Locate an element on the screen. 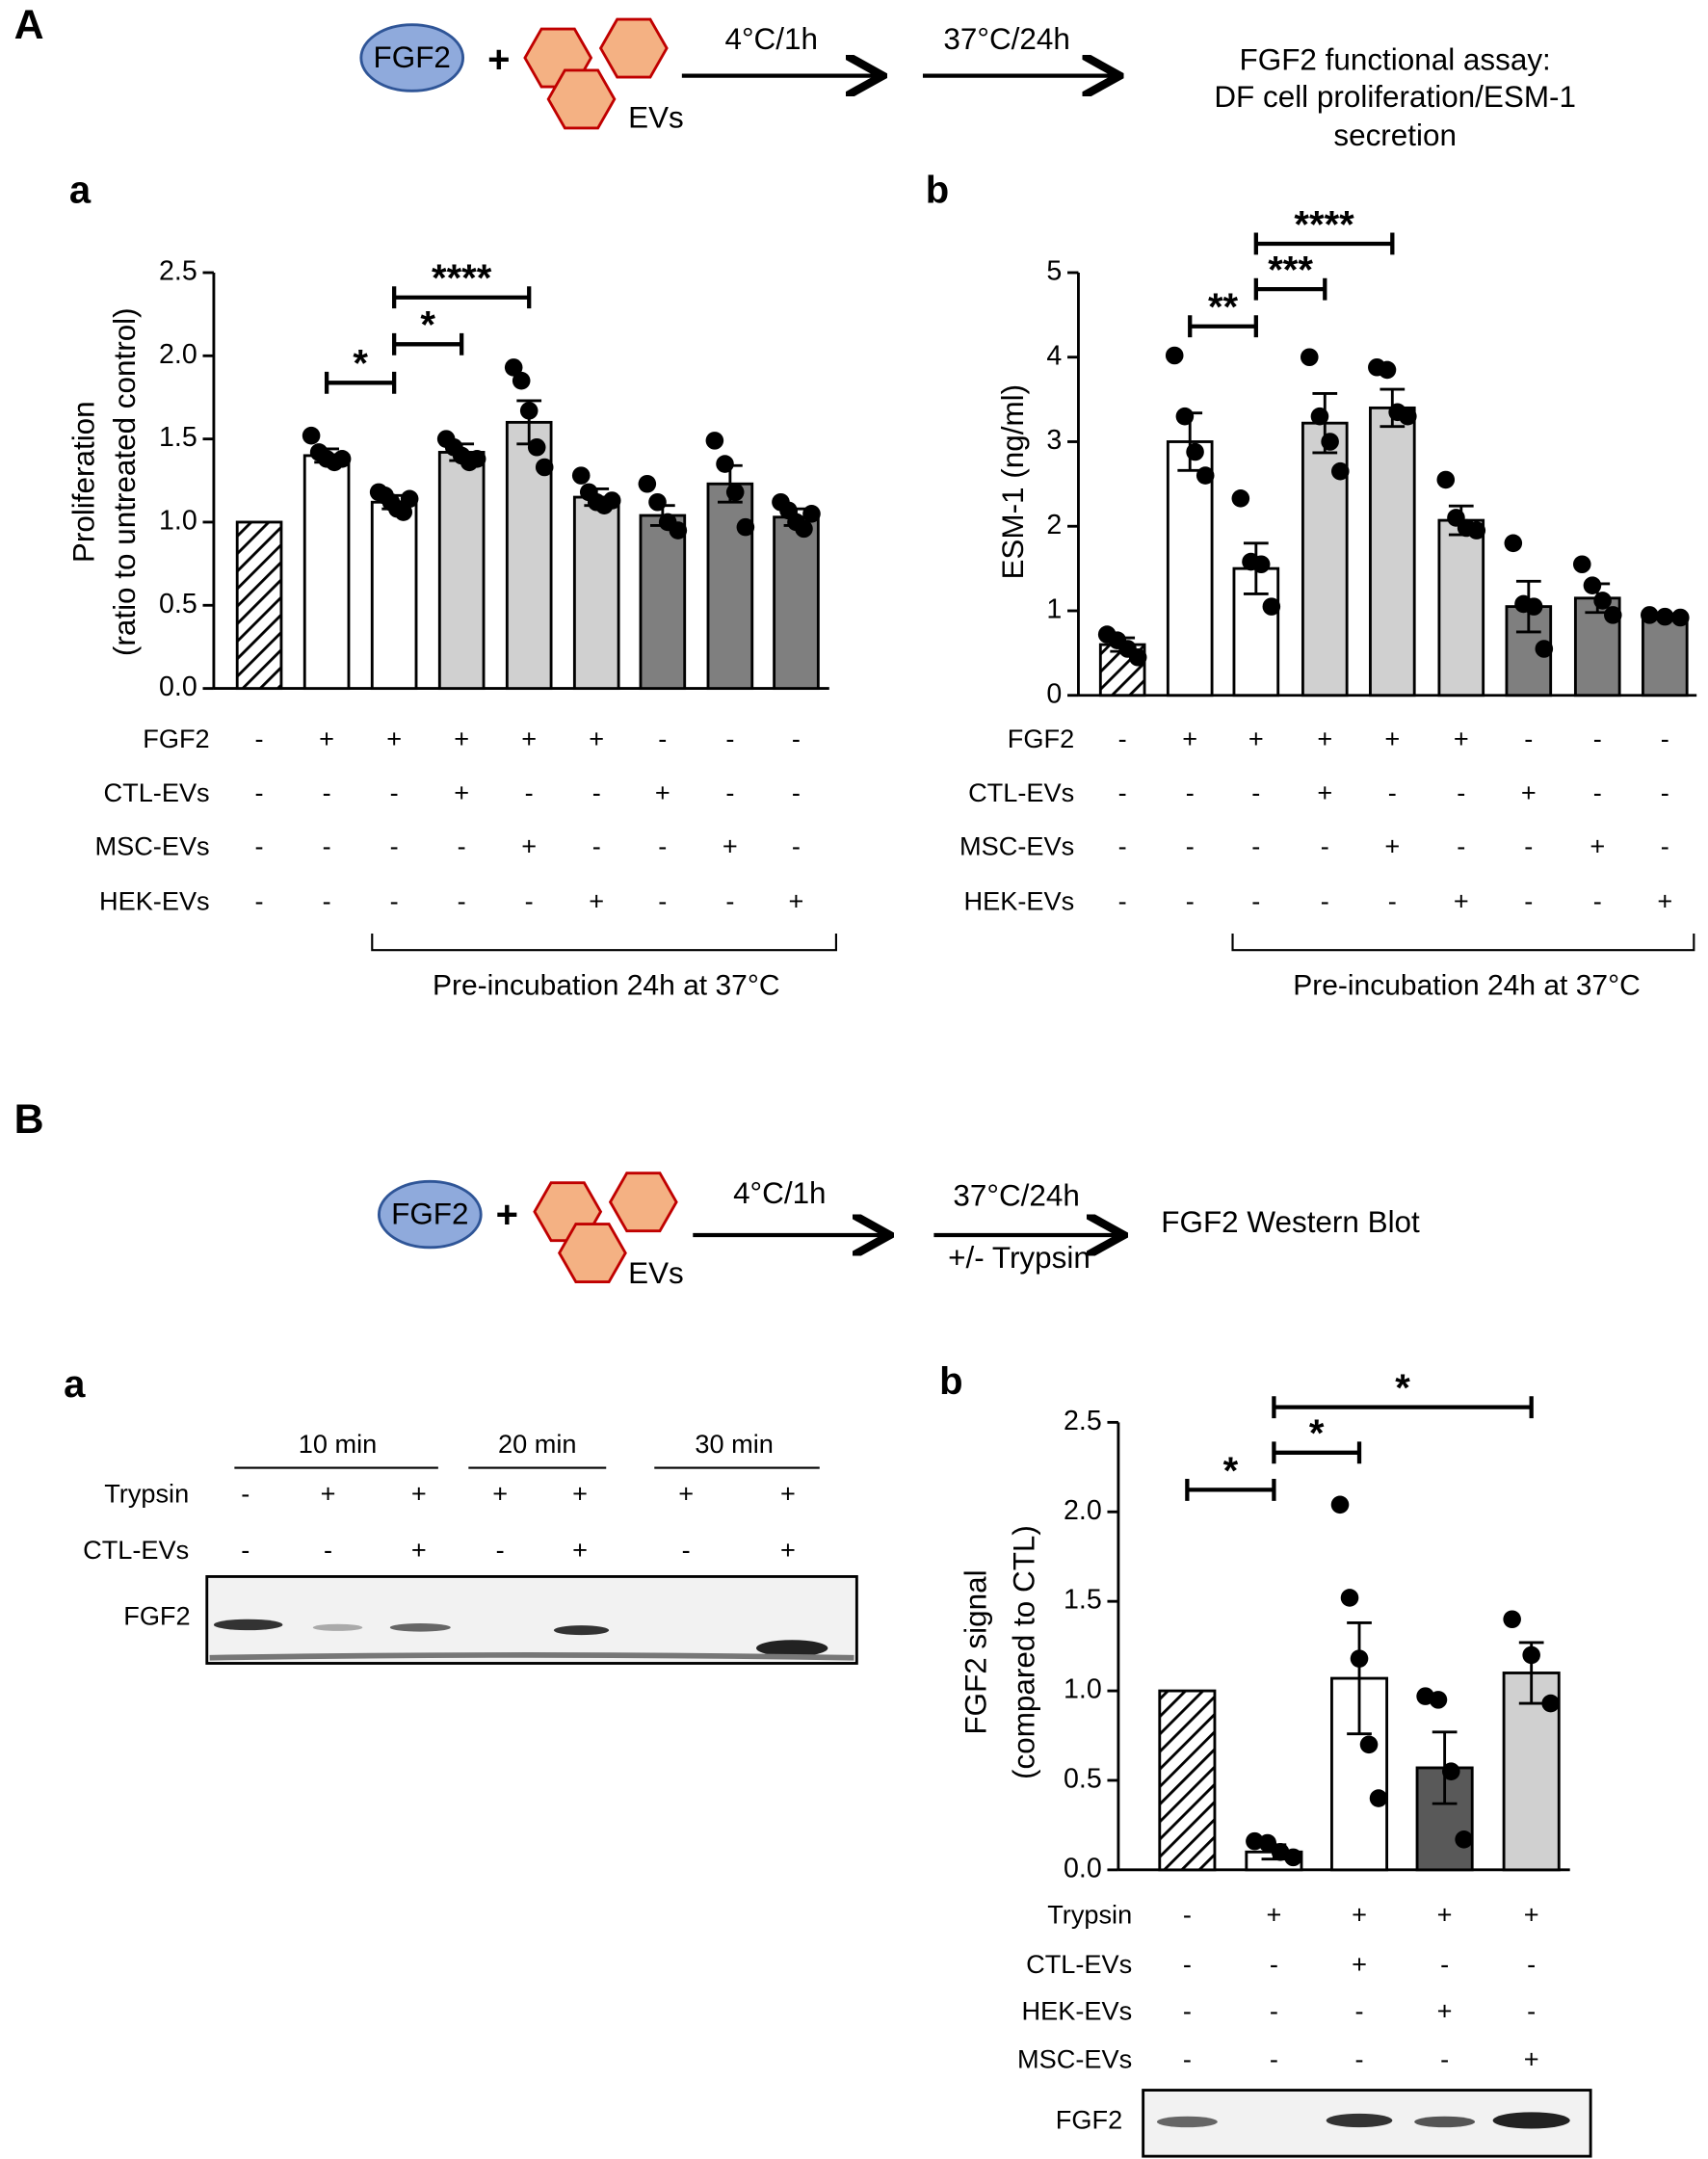 The image size is (1708, 2159). time-label: 10 min is located at coordinates (338, 1444).